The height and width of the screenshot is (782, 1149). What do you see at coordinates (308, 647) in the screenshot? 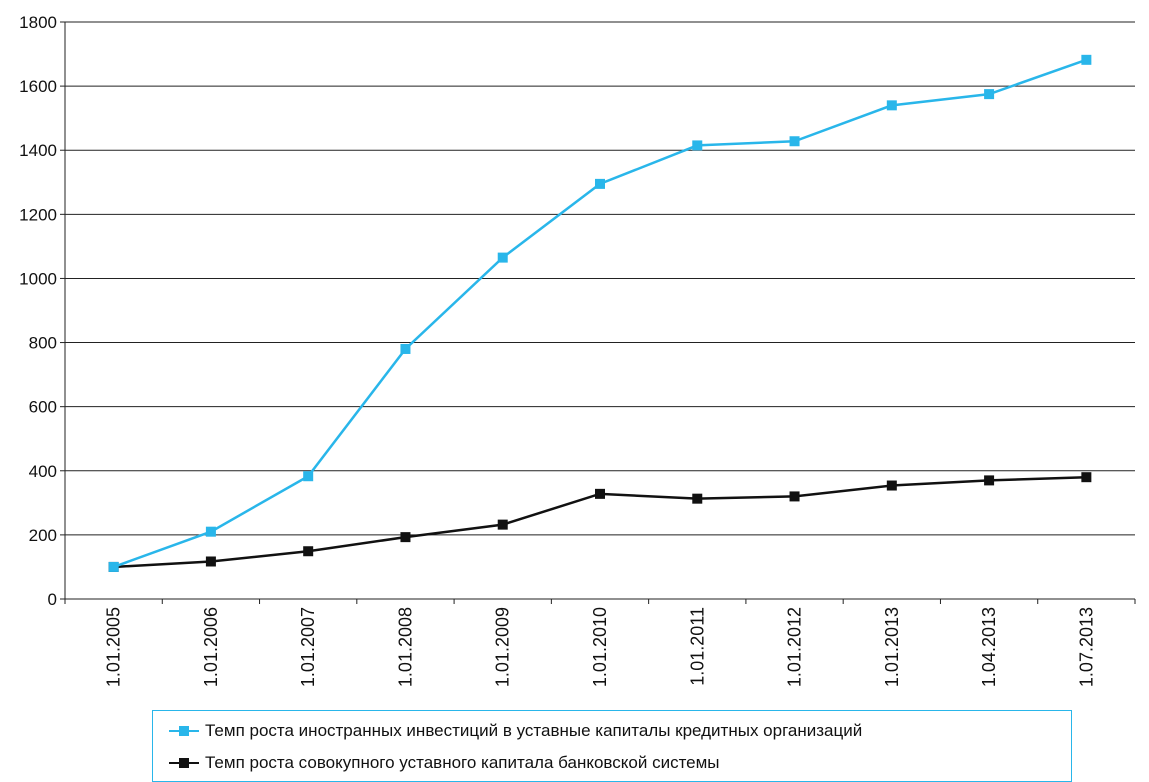
I see `x-tick-label: 1.01.2007` at bounding box center [308, 647].